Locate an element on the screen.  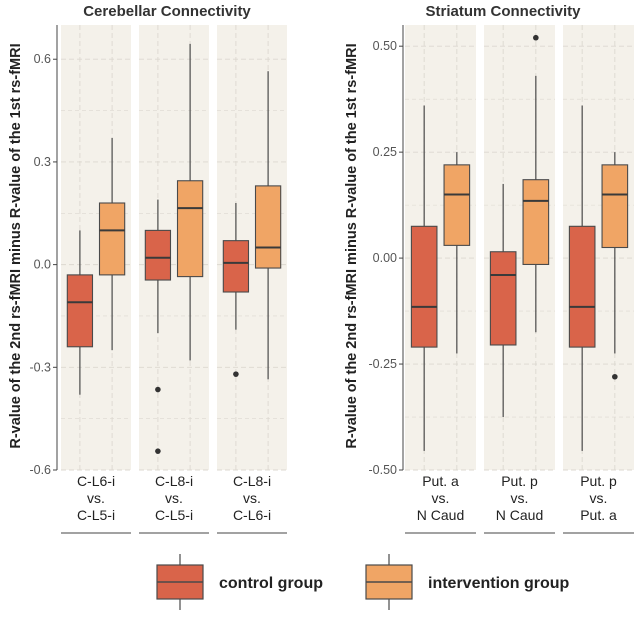
legend-item-control: control group is located at coordinates (239, 582).